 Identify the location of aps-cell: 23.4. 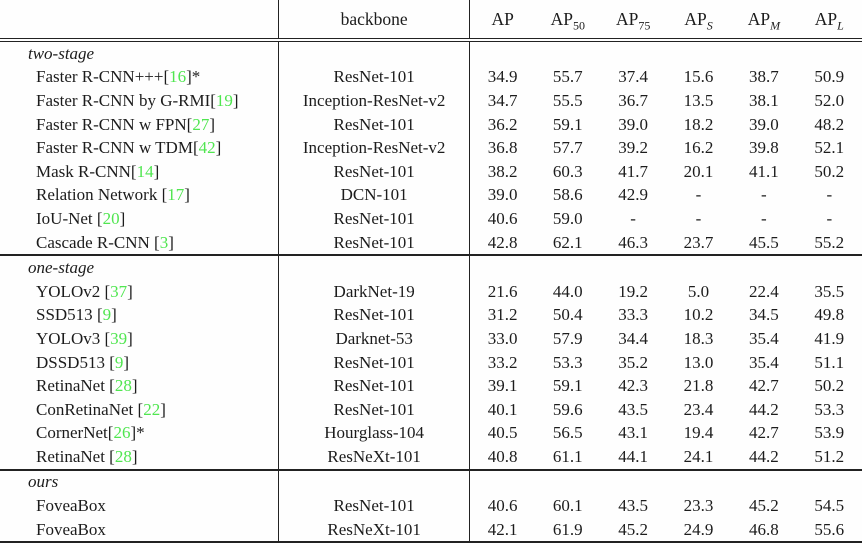
(698, 409).